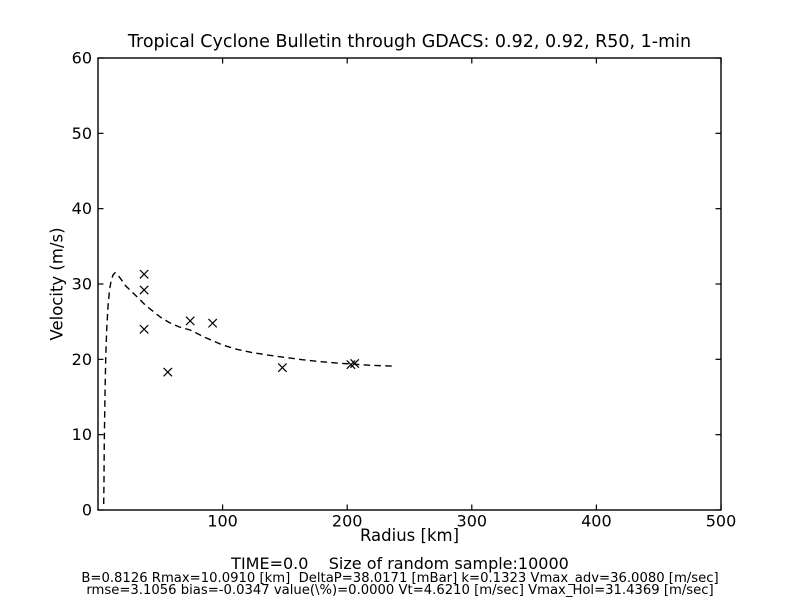 This screenshot has width=800, height=600. What do you see at coordinates (82, 208) in the screenshot?
I see `y-tick-label: 40` at bounding box center [82, 208].